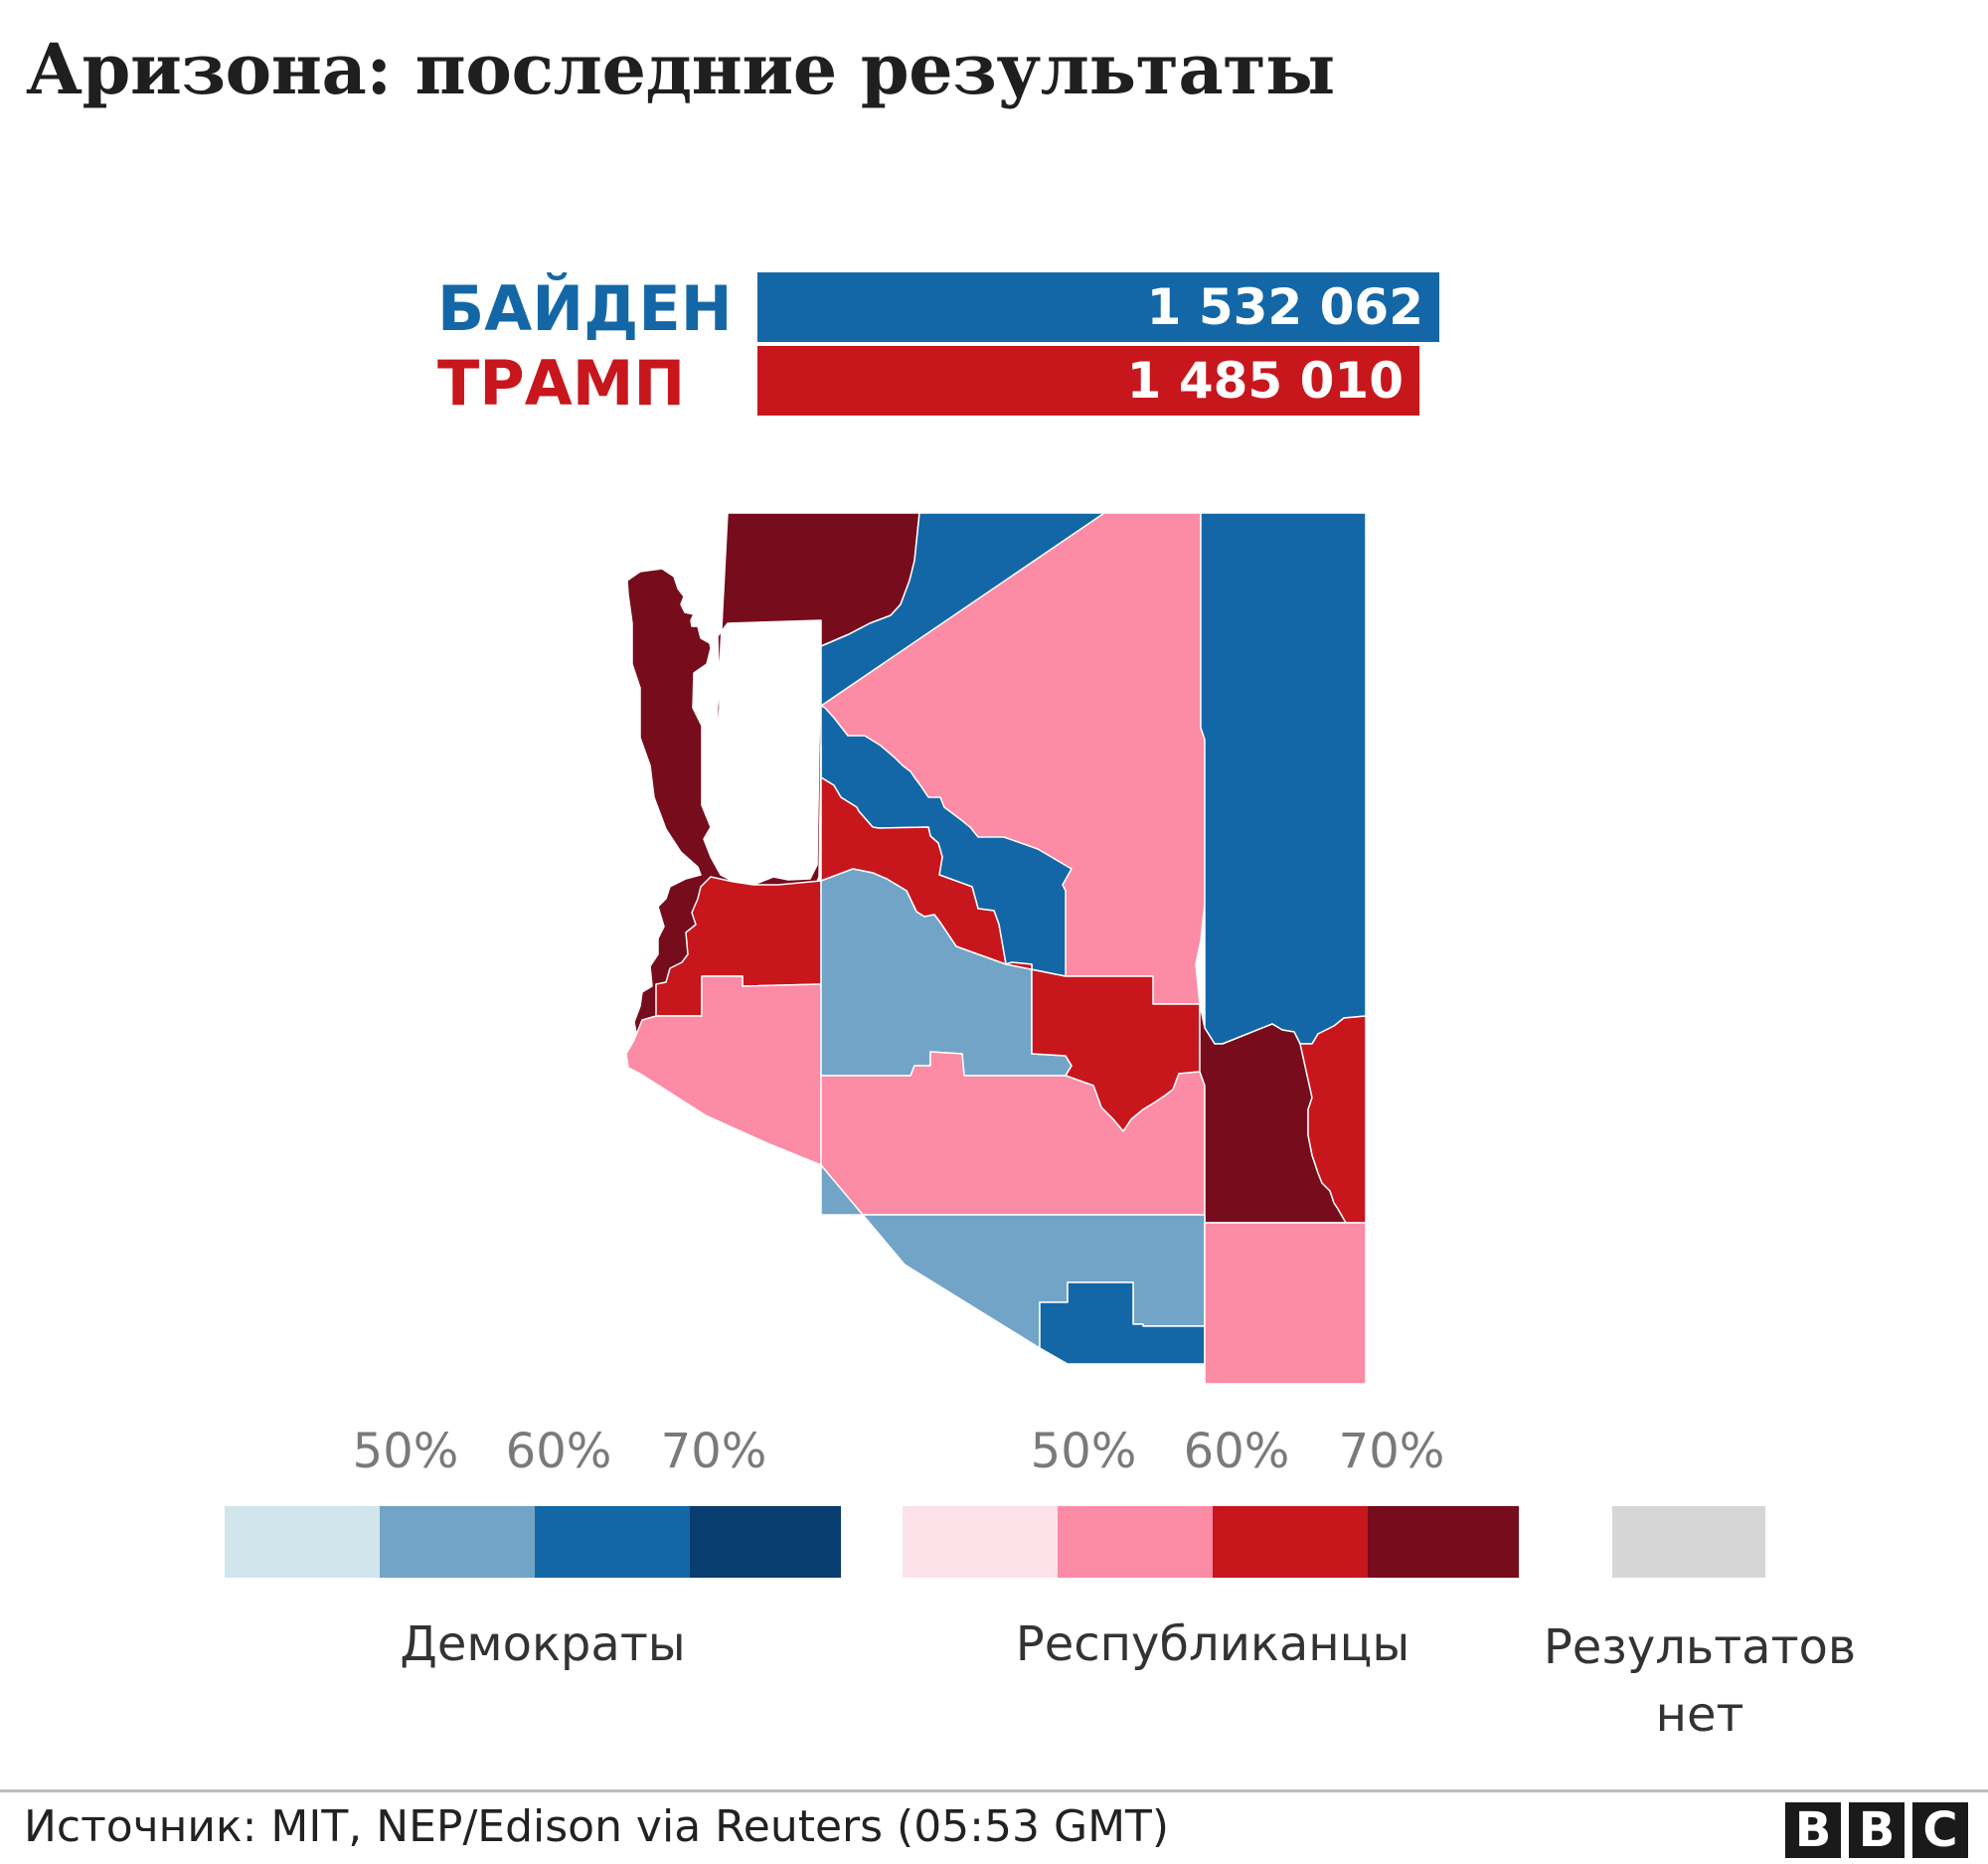 This screenshot has height=1864, width=1988. What do you see at coordinates (585, 308) in the screenshot?
I see `biden-name: БАЙДЕН` at bounding box center [585, 308].